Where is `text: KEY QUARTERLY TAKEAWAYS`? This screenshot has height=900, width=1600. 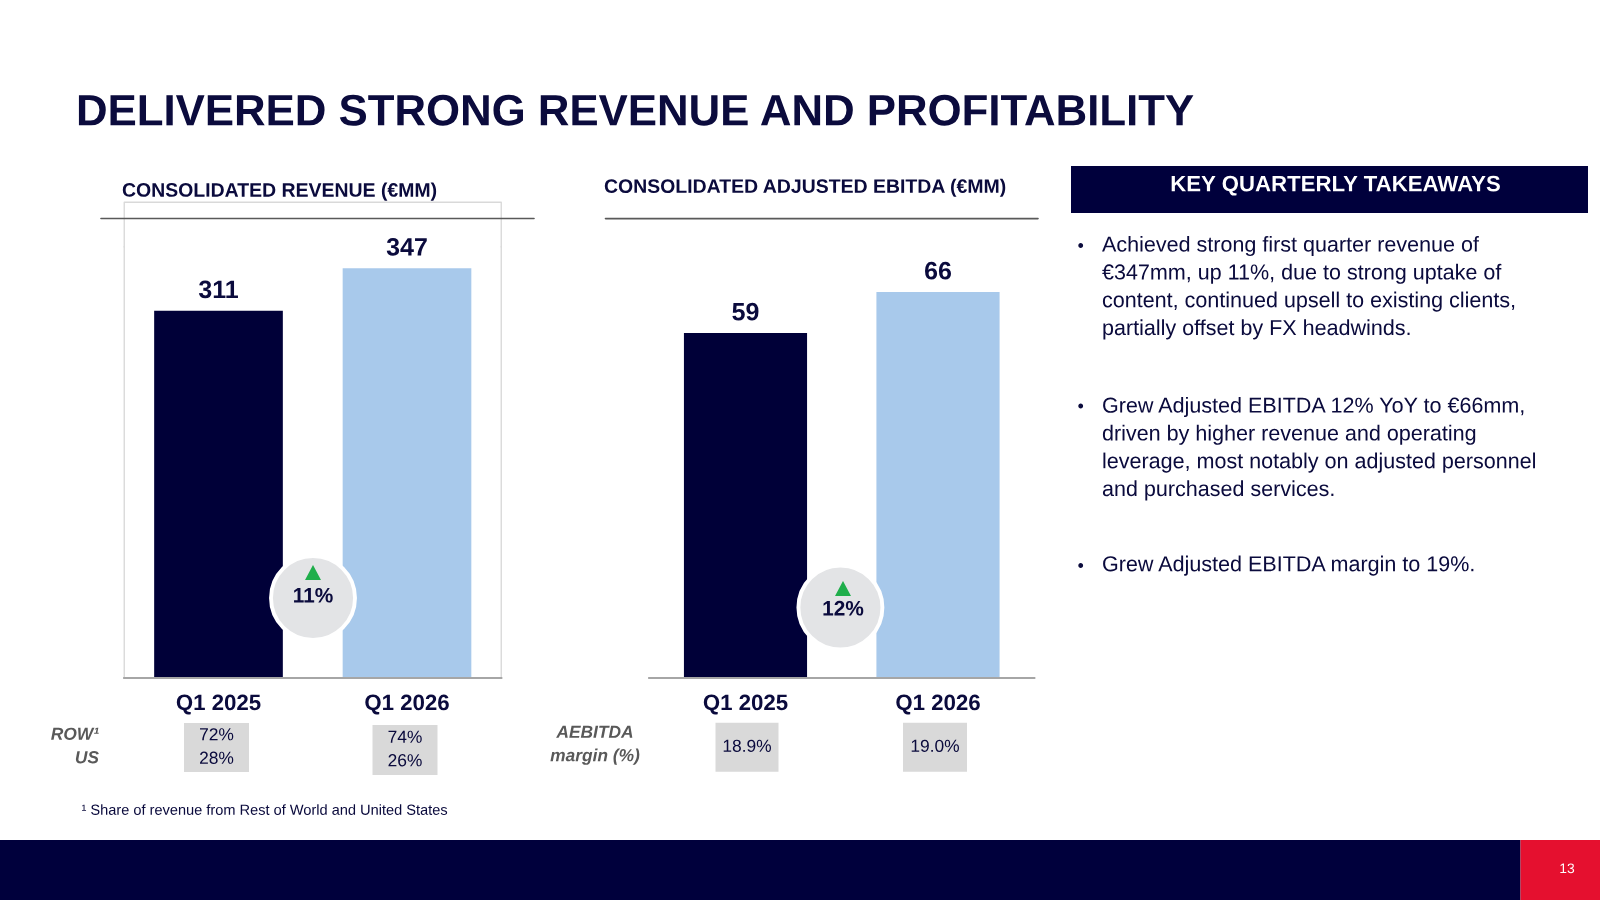 text: KEY QUARTERLY TAKEAWAYS is located at coordinates (1335, 185).